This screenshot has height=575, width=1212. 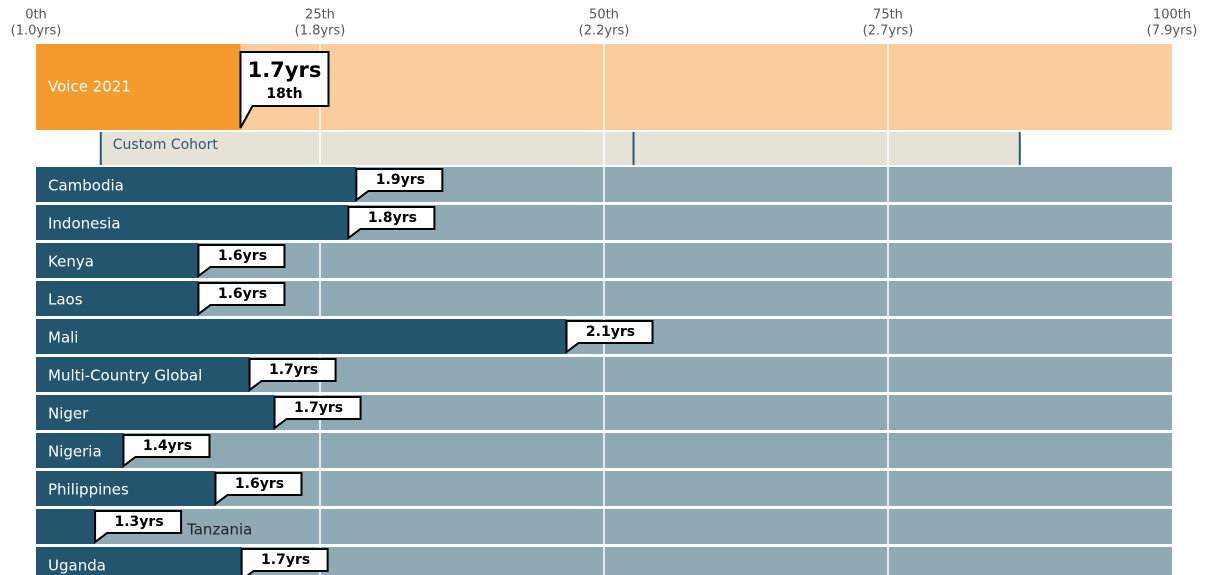 I want to click on highlight-callout, so click(x=284, y=90).